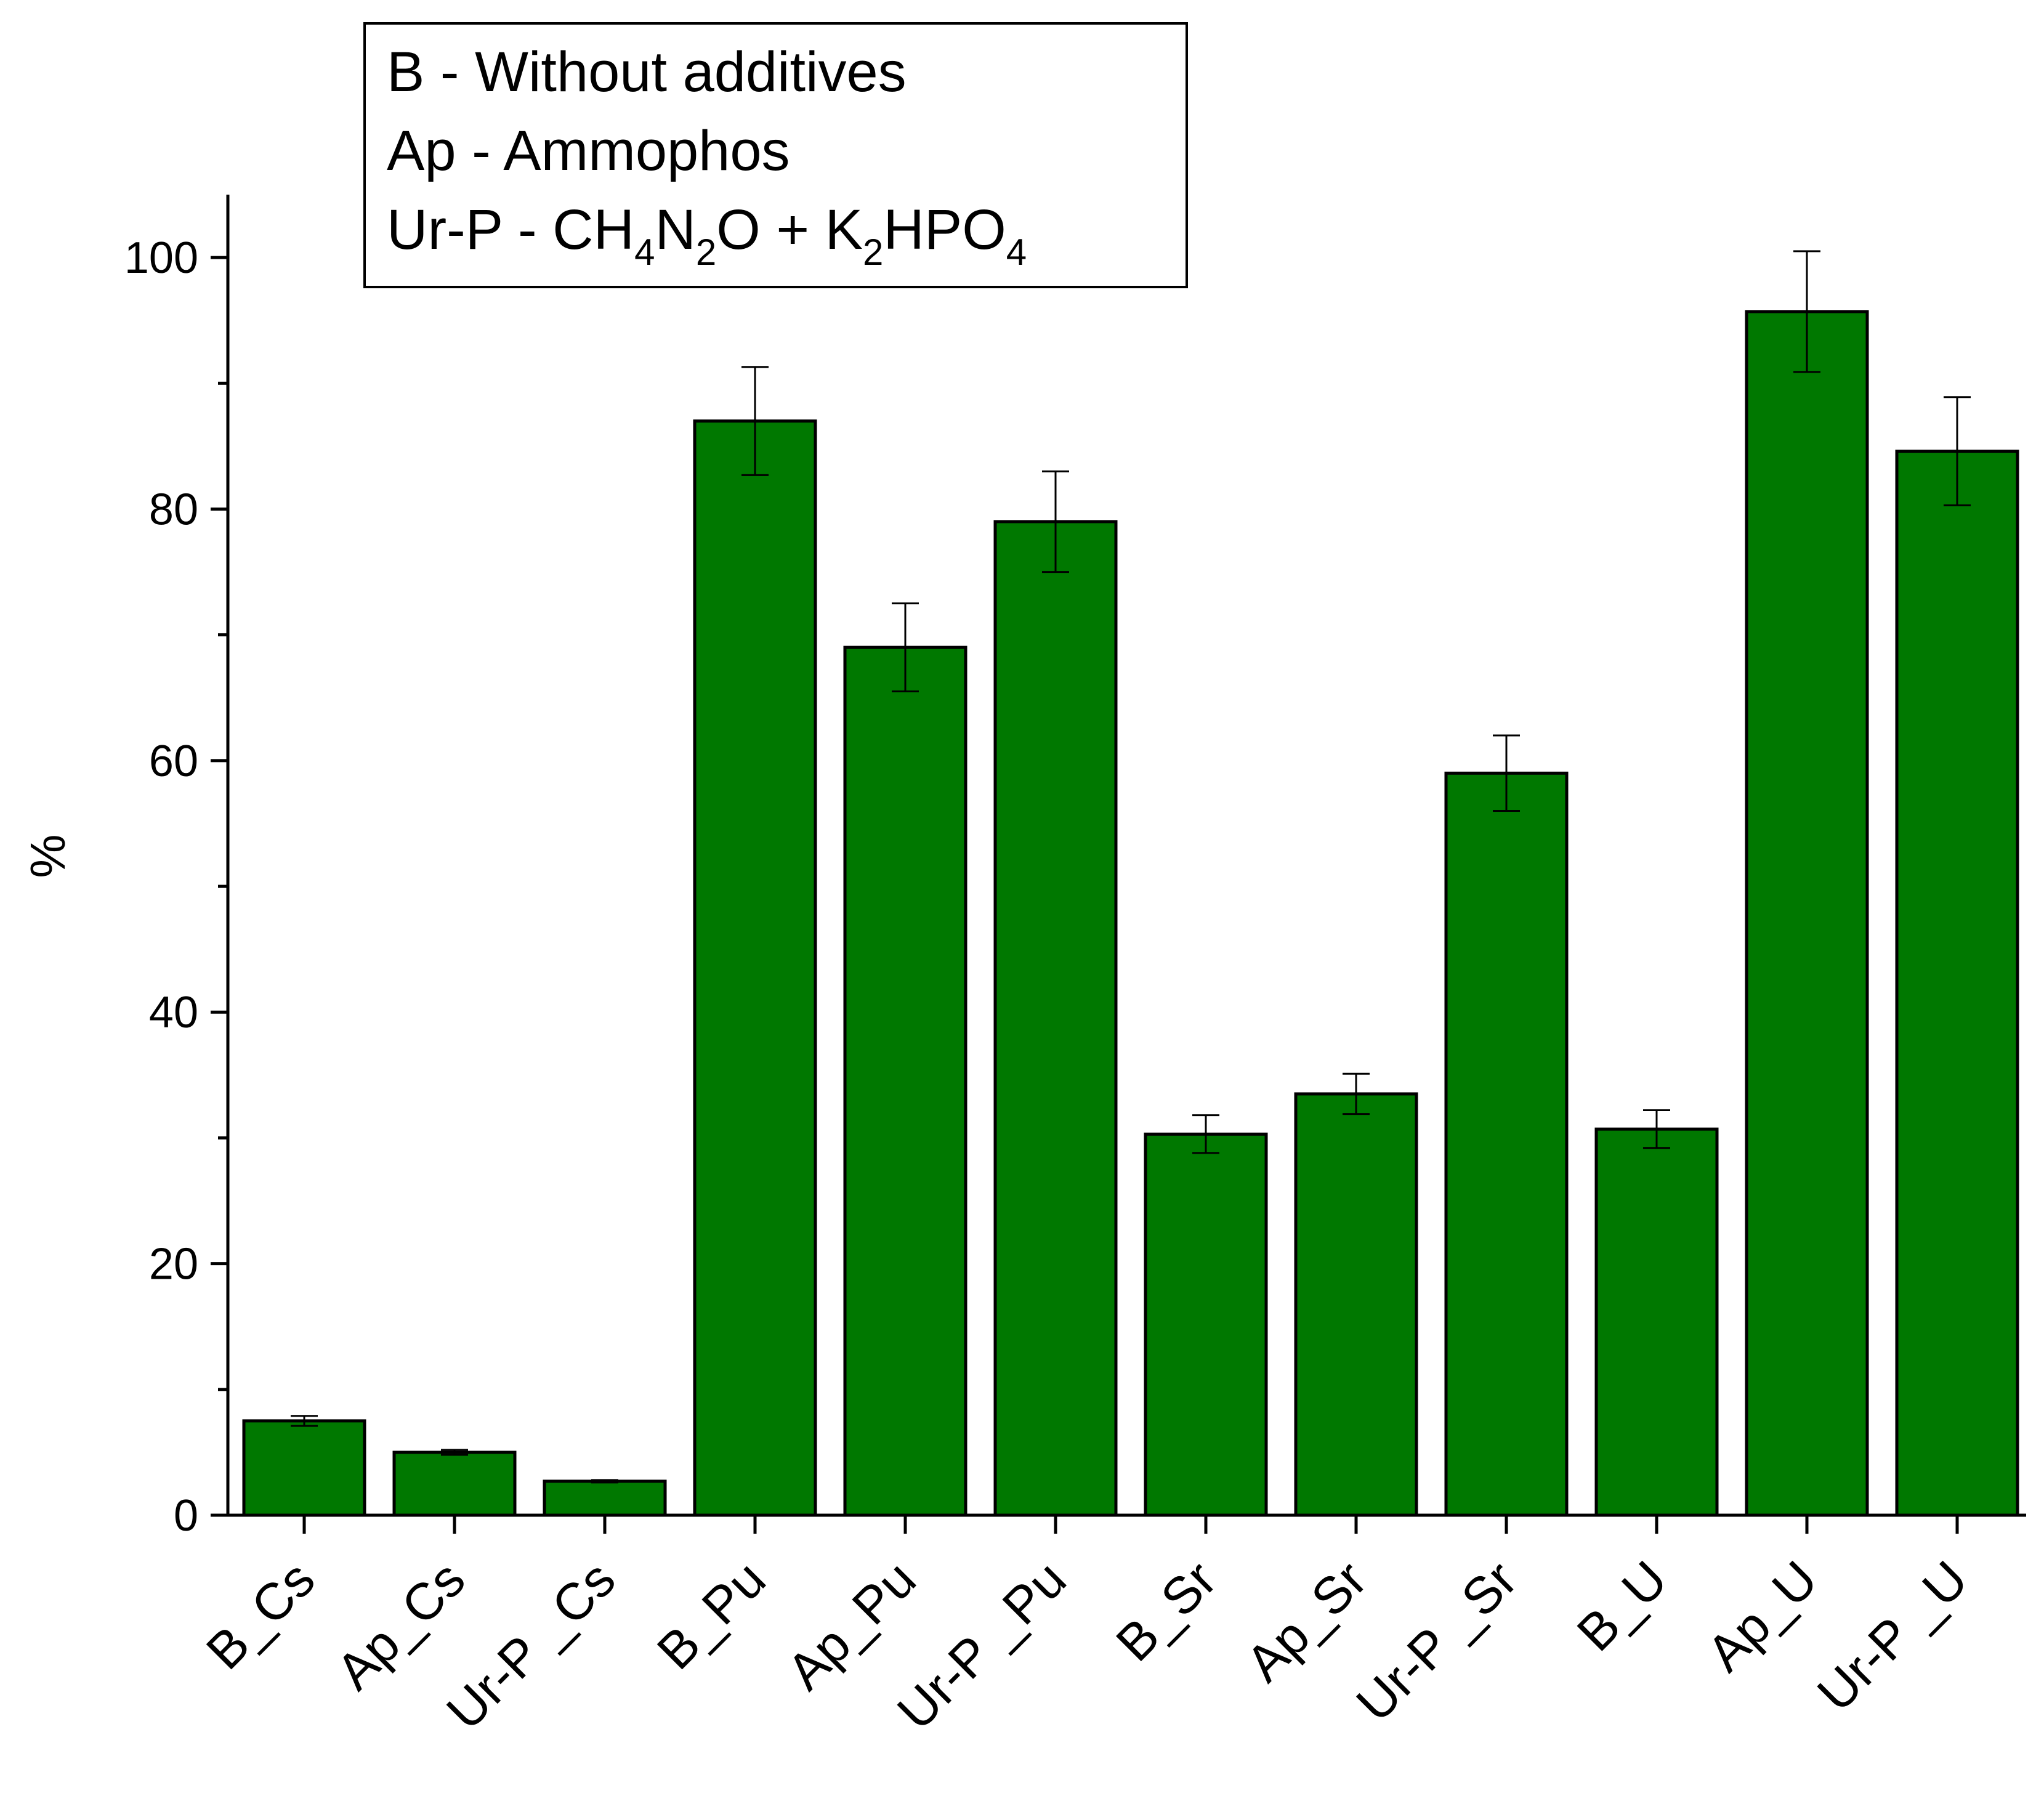 The height and width of the screenshot is (1793, 2044). Describe the element at coordinates (1307, 1621) in the screenshot. I see `x-tick-label: Ap_Sr` at that location.